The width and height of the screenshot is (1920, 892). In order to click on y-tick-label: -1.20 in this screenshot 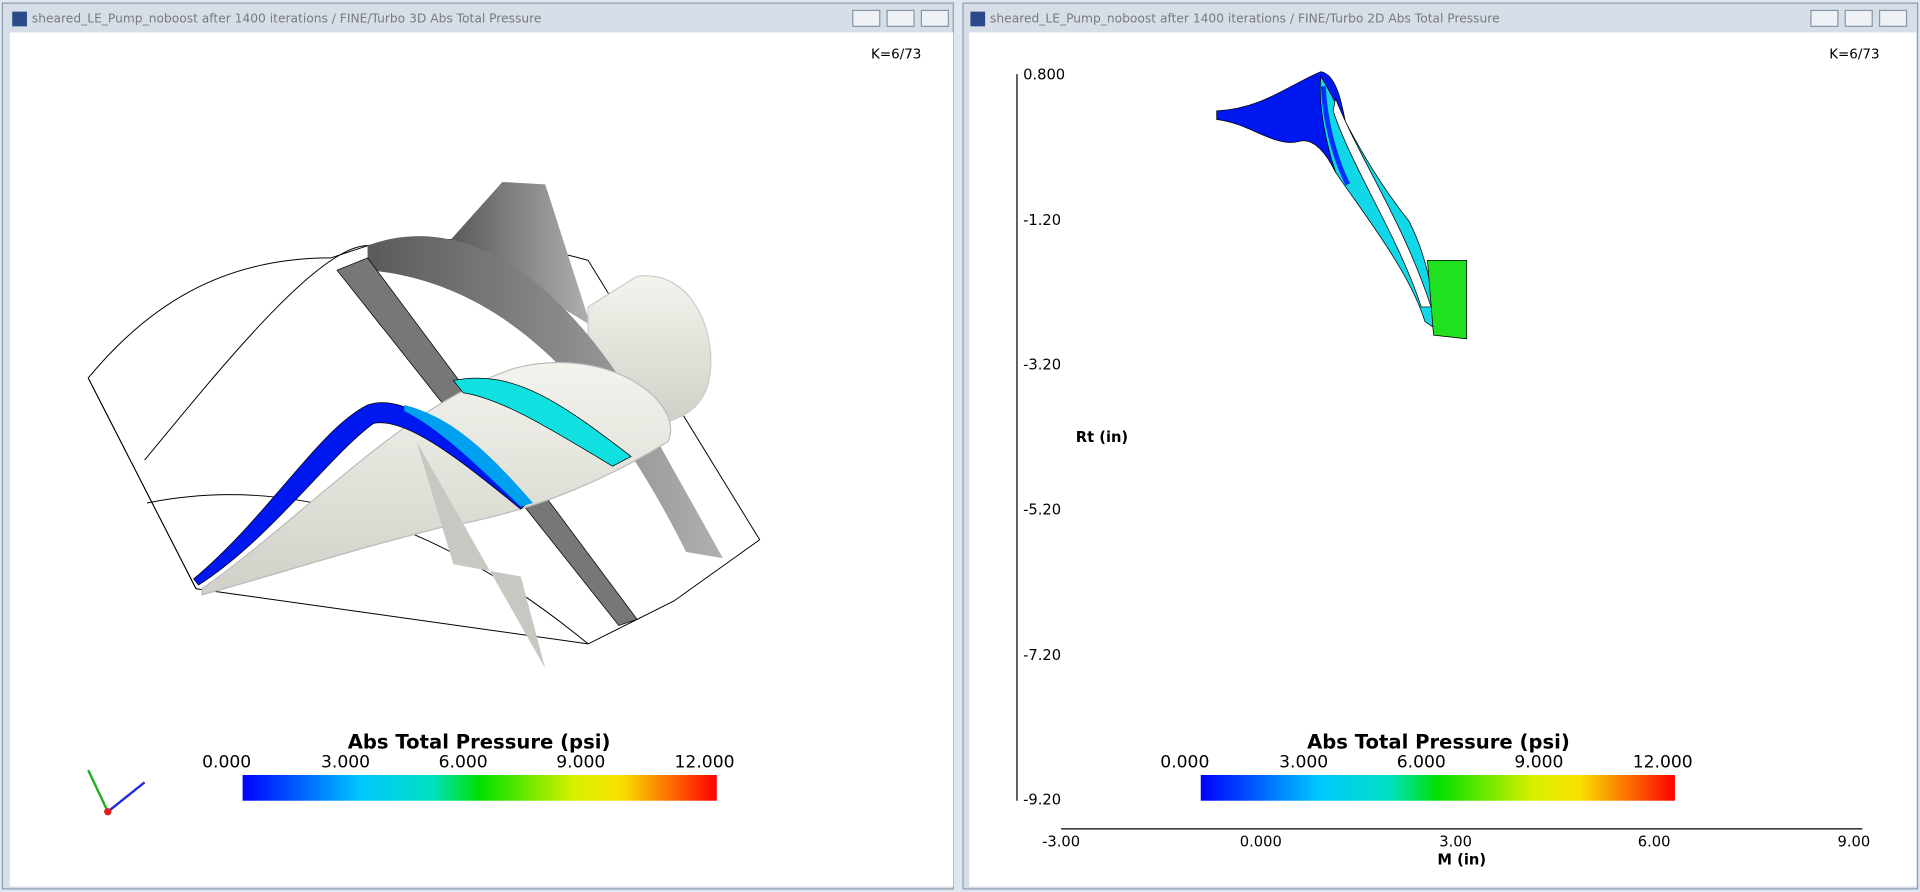, I will do `click(1042, 220)`.